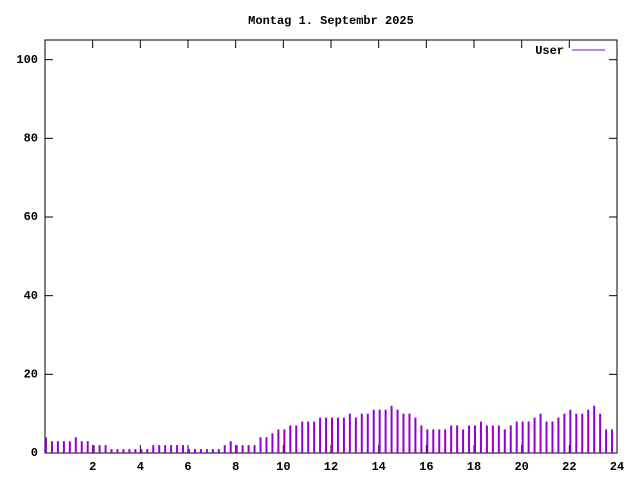  What do you see at coordinates (331, 21) in the screenshot?
I see `chart-title: Montag 1. Septembr 2025` at bounding box center [331, 21].